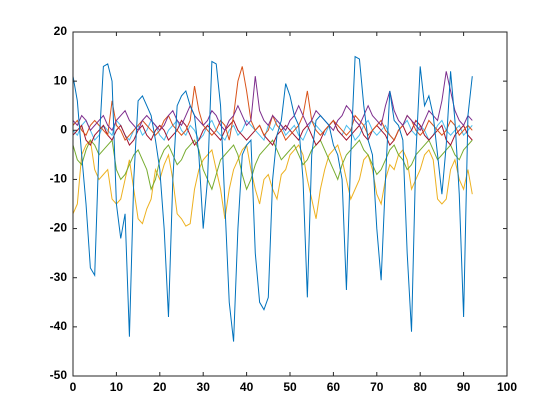  What do you see at coordinates (160, 387) in the screenshot?
I see `x-tick-label: 20` at bounding box center [160, 387].